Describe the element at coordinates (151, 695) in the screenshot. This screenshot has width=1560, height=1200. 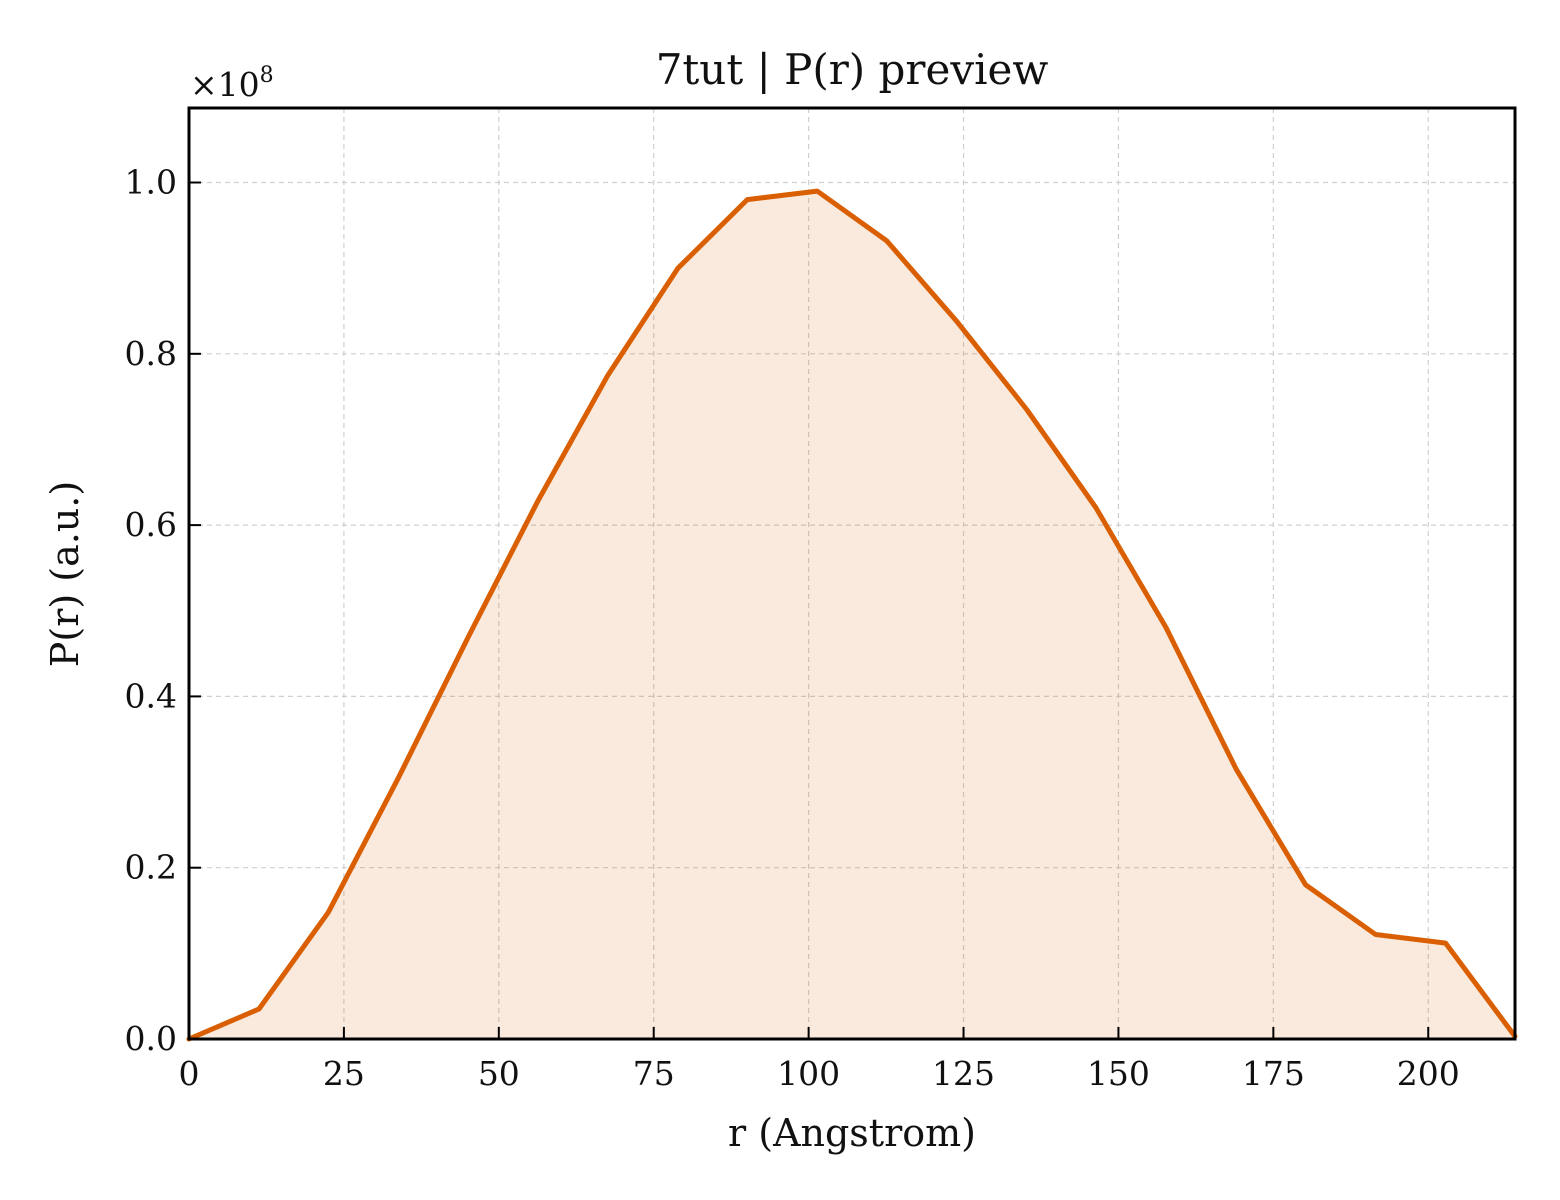
I see `y-tick-label: 0.4` at that location.